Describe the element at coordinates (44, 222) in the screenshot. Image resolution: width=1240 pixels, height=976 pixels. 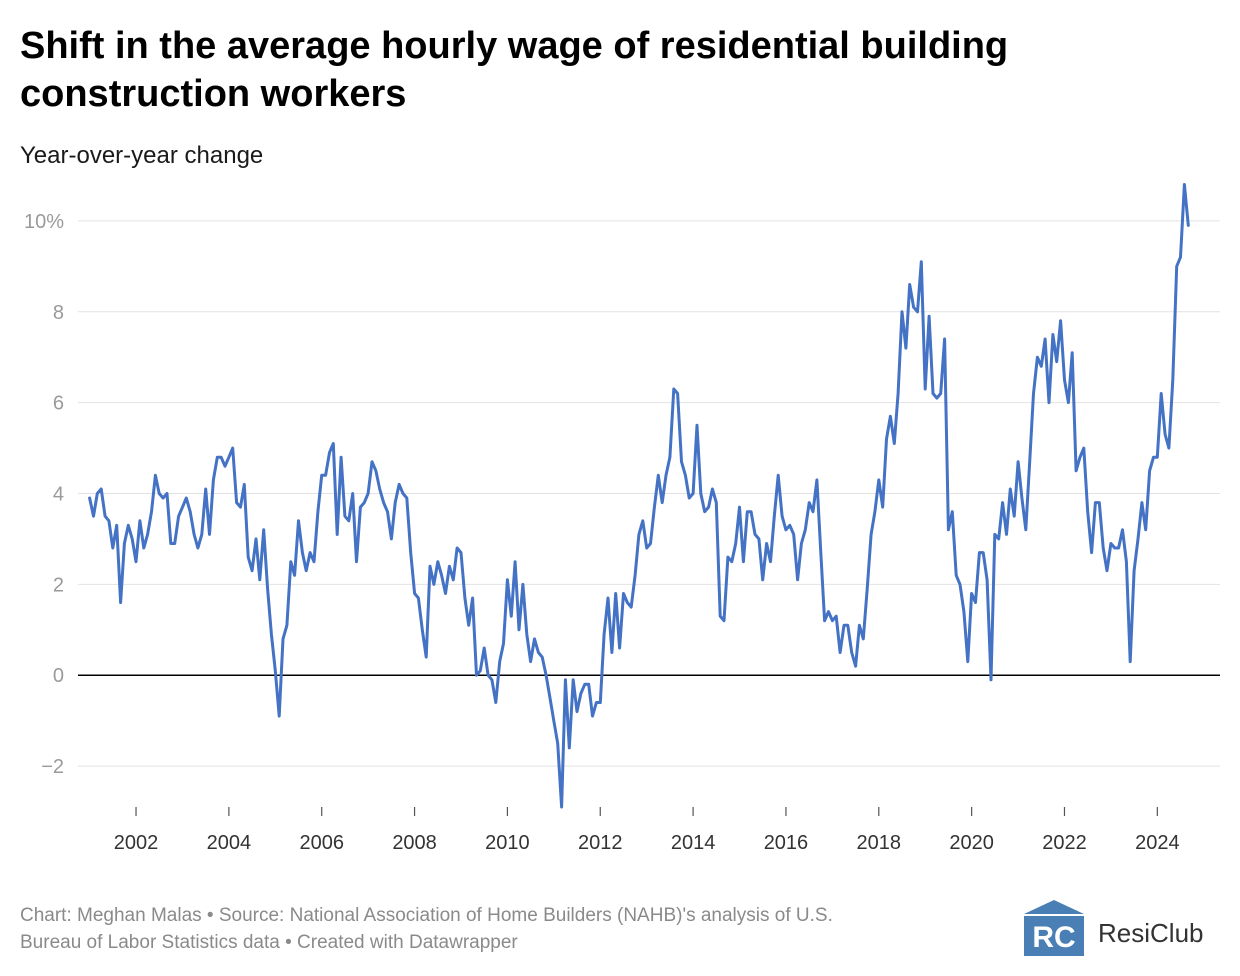
I see `y-tick-label: 10%` at that location.